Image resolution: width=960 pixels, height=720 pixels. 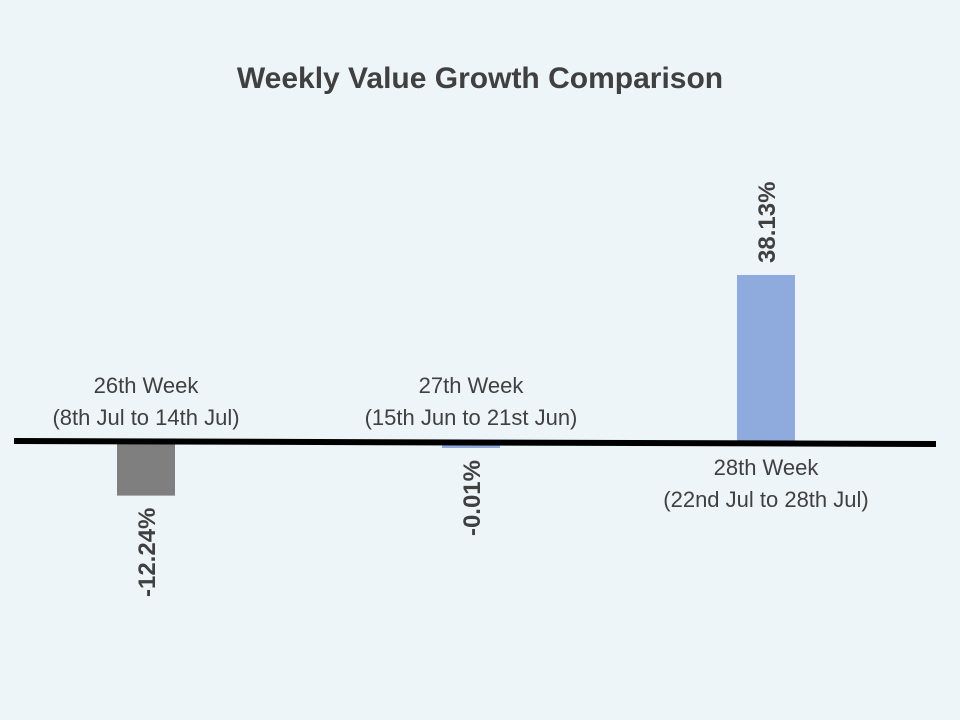 What do you see at coordinates (472, 385) in the screenshot?
I see `category-label-2-line1: 27th Week` at bounding box center [472, 385].